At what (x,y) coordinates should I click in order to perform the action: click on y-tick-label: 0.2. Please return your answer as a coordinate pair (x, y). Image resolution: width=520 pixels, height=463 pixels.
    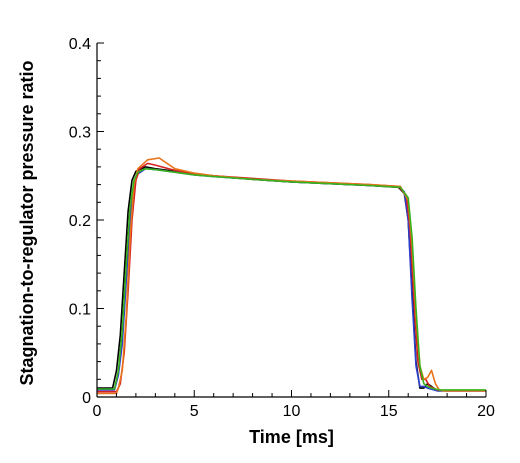
    Looking at the image, I should click on (80, 221).